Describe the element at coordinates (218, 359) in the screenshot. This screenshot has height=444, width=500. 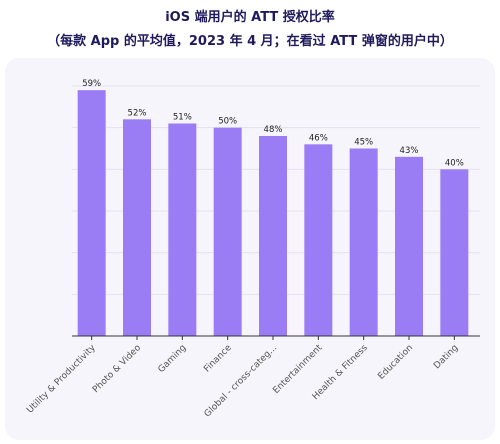
I see `x-tick-label: Finance` at that location.